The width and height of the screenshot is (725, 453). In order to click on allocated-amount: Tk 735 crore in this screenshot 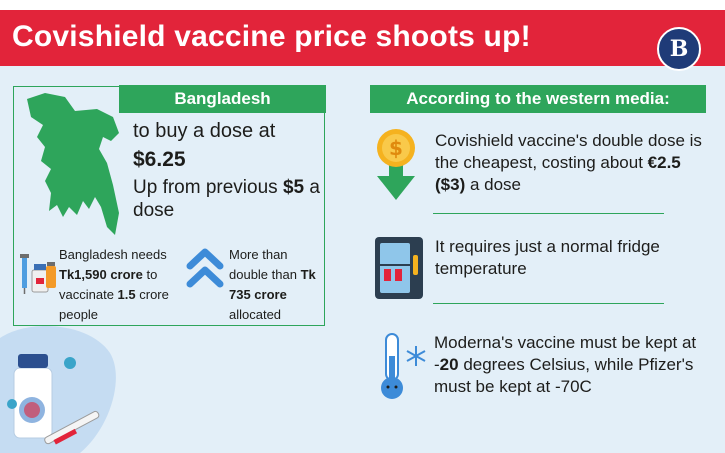, I will do `click(272, 284)`.